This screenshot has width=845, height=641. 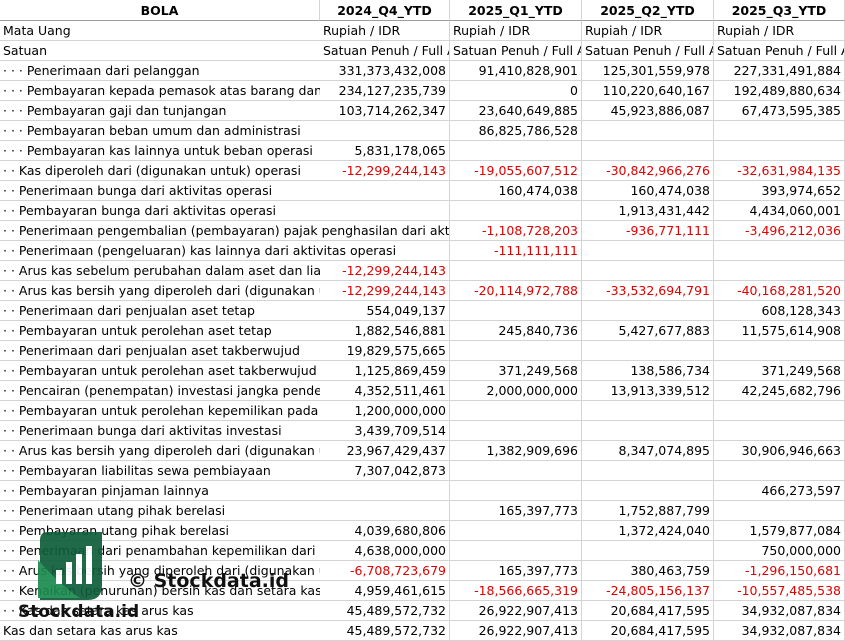 I want to click on value-cell: 42,245,682,796, so click(x=779, y=391).